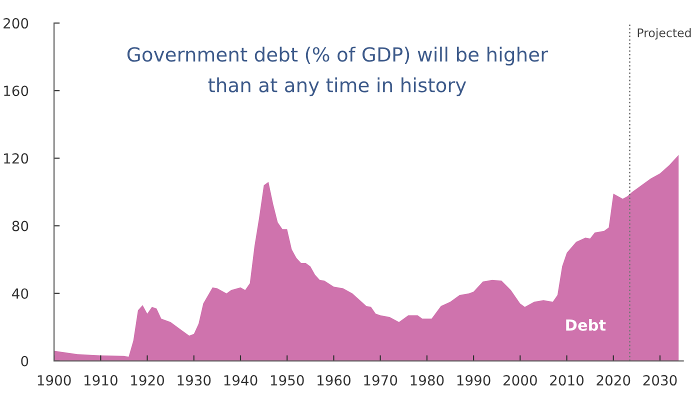 This screenshot has width=693, height=412. What do you see at coordinates (381, 380) in the screenshot?
I see `x-tick-label: 1970` at bounding box center [381, 380].